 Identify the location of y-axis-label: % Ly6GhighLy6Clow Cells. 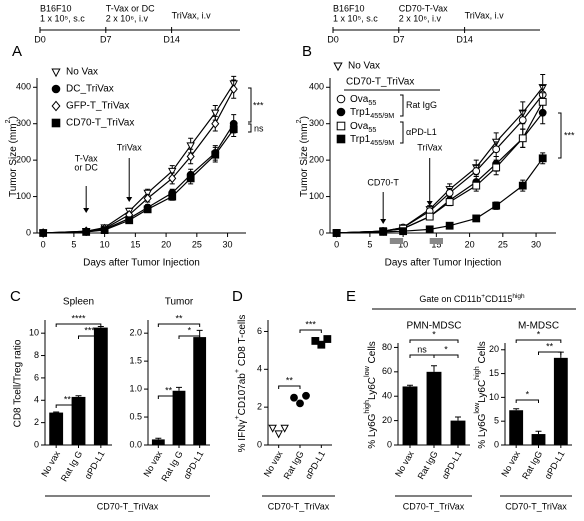
(369, 395).